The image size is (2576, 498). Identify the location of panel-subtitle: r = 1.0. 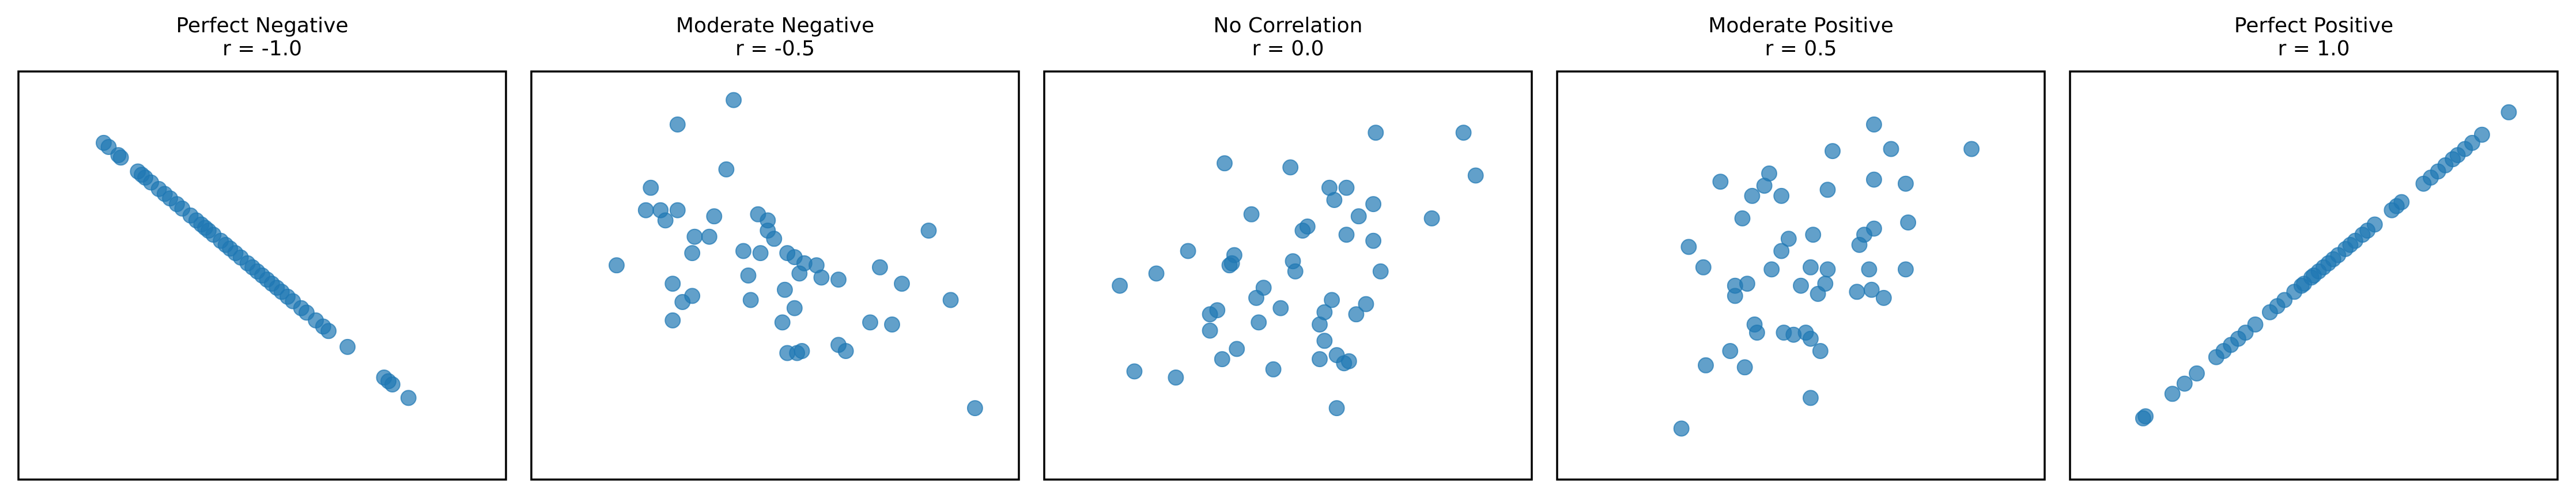
(2313, 49).